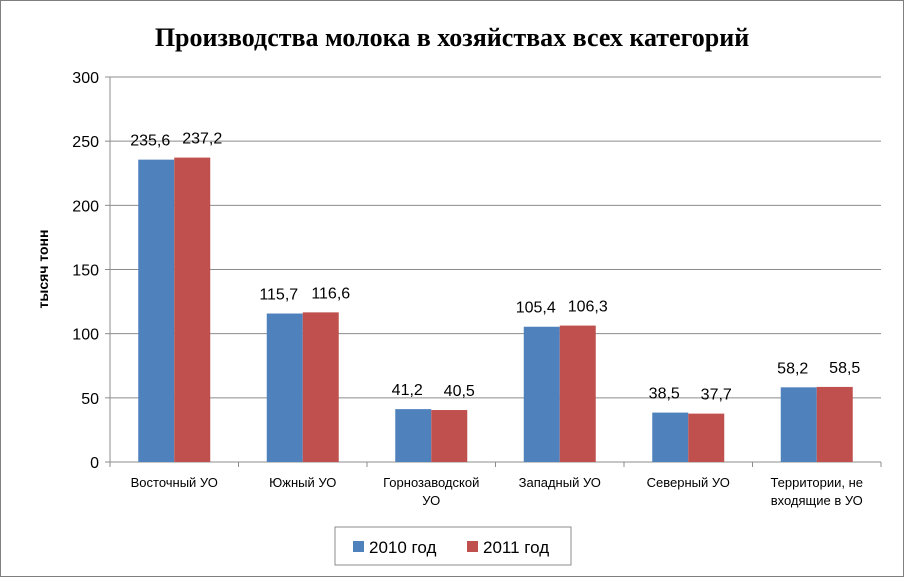 The width and height of the screenshot is (904, 577). I want to click on y-tick-label: 50, so click(90, 399).